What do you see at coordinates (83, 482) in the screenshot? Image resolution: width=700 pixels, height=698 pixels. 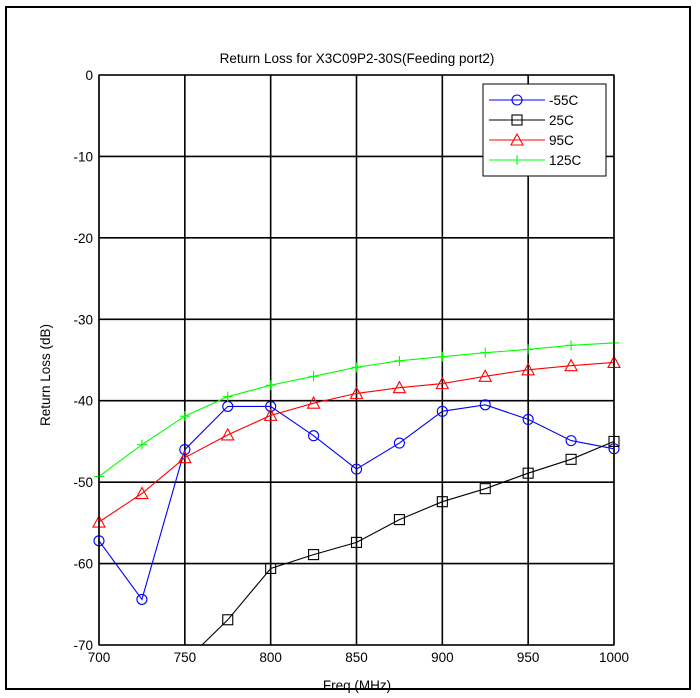 I see `y-tick-label: -50` at bounding box center [83, 482].